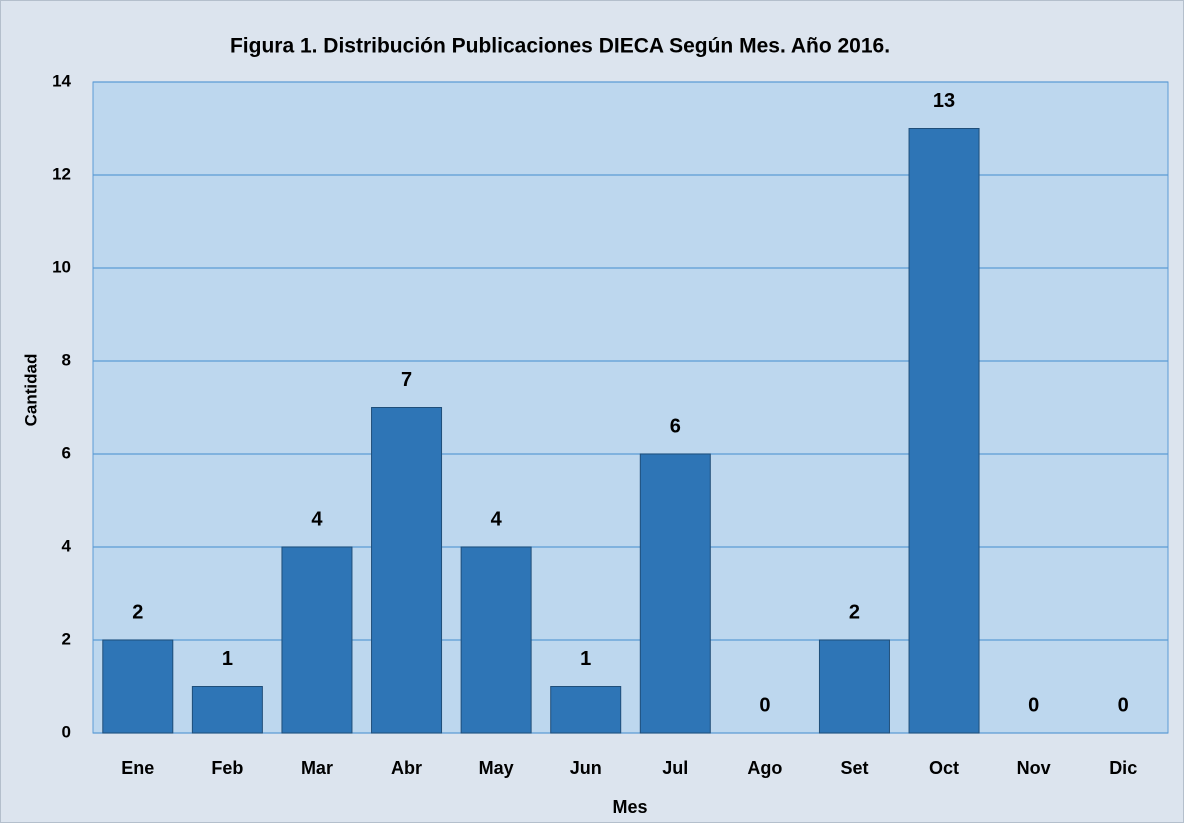  Describe the element at coordinates (675, 426) in the screenshot. I see `data-label: 6` at that location.